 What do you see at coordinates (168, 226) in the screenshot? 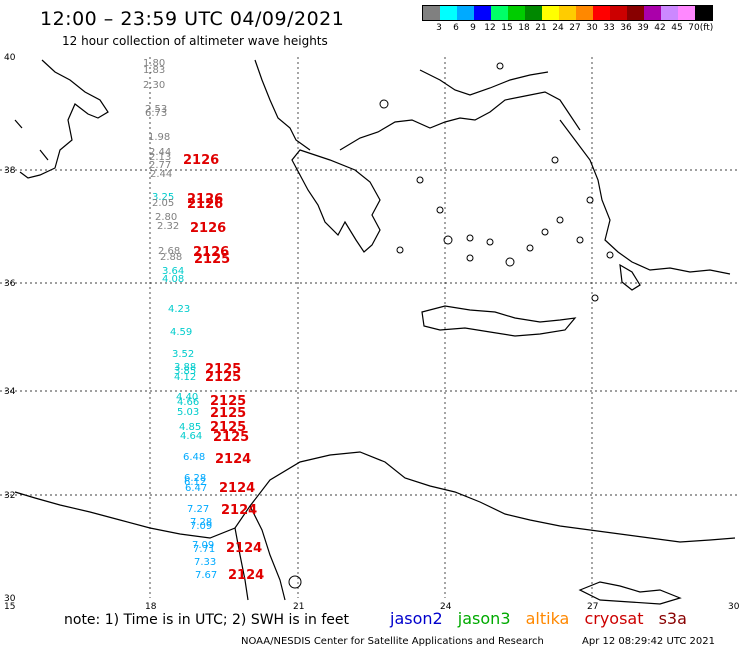
I see `swh-reading: 2.32` at bounding box center [168, 226].